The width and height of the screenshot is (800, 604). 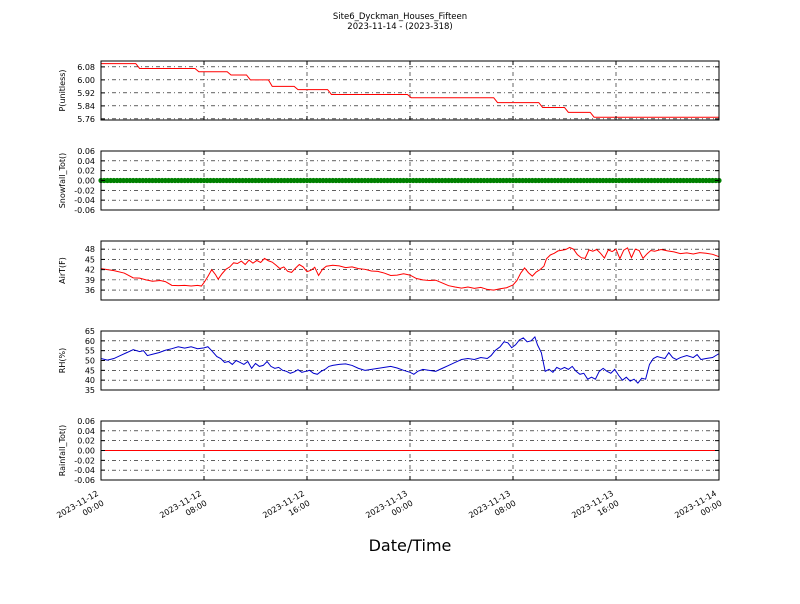 I want to click on panel-4-series-line, so click(x=410, y=359).